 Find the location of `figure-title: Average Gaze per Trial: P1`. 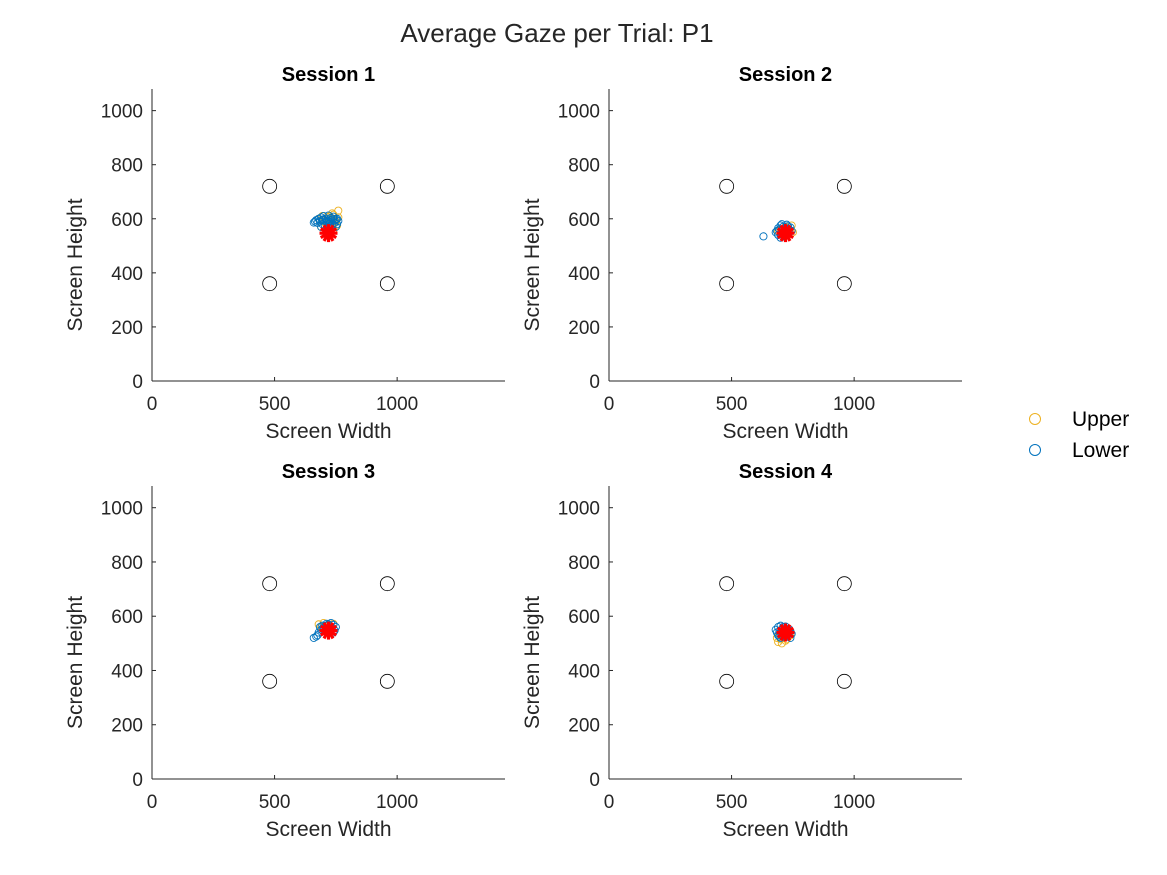

figure-title: Average Gaze per Trial: P1 is located at coordinates (556, 33).